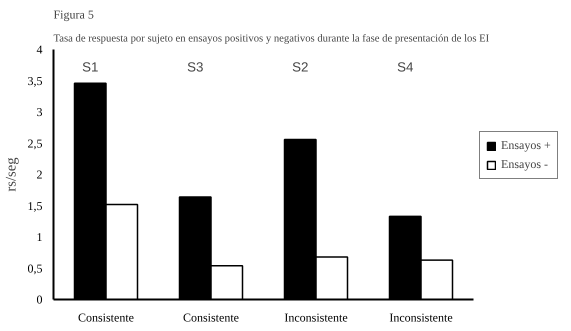 The width and height of the screenshot is (571, 331). What do you see at coordinates (300, 67) in the screenshot?
I see `annotation: S2` at bounding box center [300, 67].